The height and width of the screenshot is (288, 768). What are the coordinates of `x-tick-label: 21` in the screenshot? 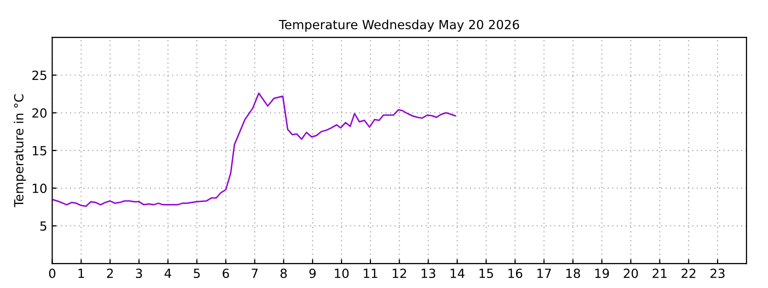 It's located at (659, 273).